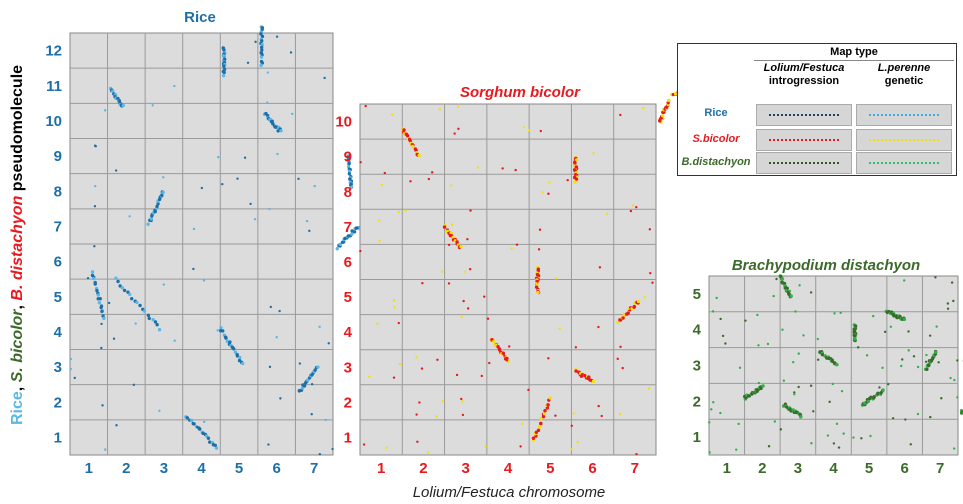 The image size is (963, 504). What do you see at coordinates (904, 140) in the screenshot?
I see `legend-sbicolor-genetic` at bounding box center [904, 140].